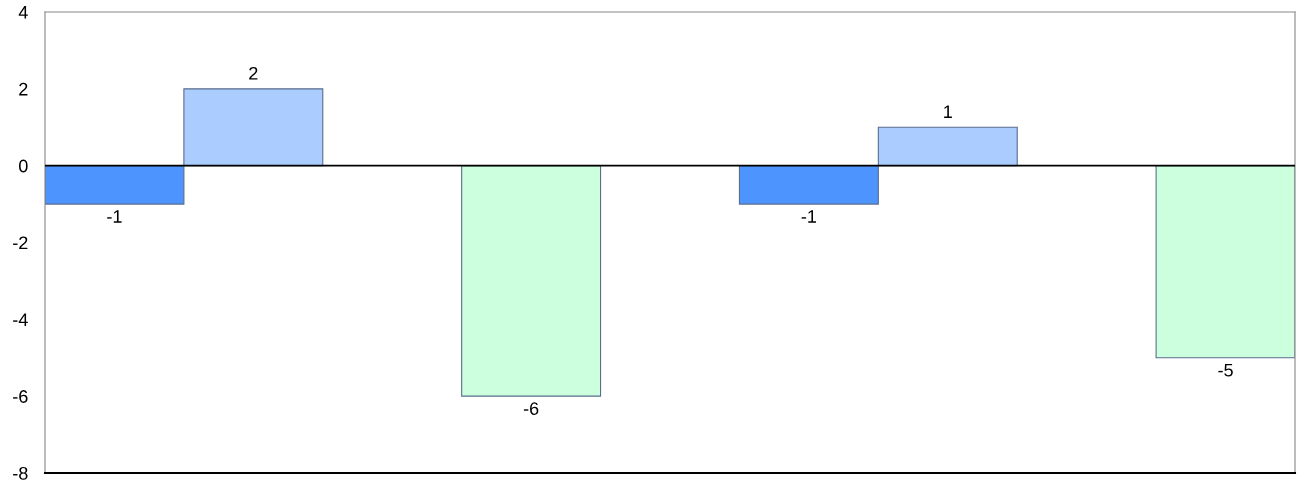 The height and width of the screenshot is (485, 1298). What do you see at coordinates (20, 243) in the screenshot?
I see `y-tick-label: -2` at bounding box center [20, 243].